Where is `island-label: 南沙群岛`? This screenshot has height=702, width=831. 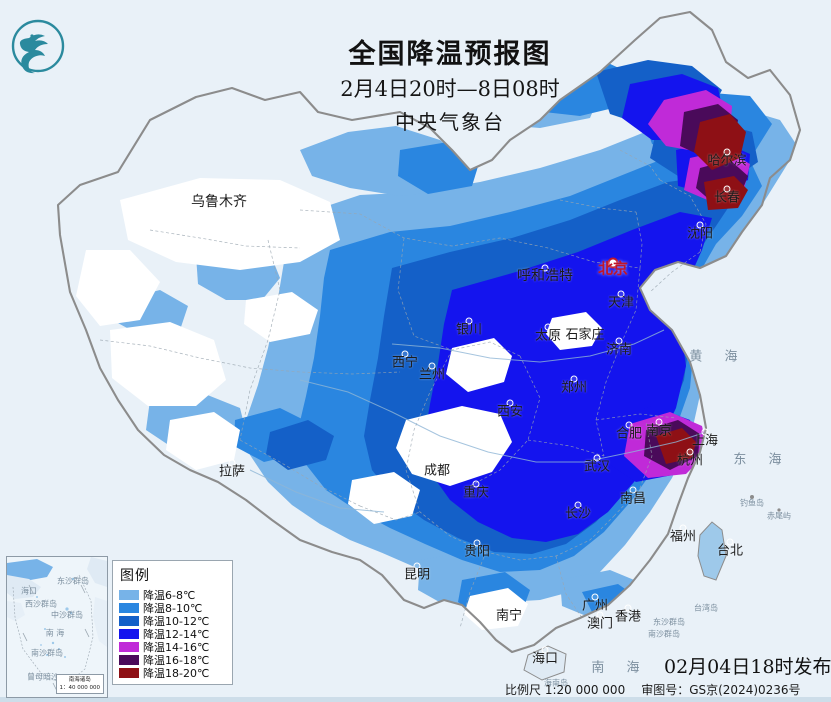
island-label: 南沙群岛 is located at coordinates (664, 634).